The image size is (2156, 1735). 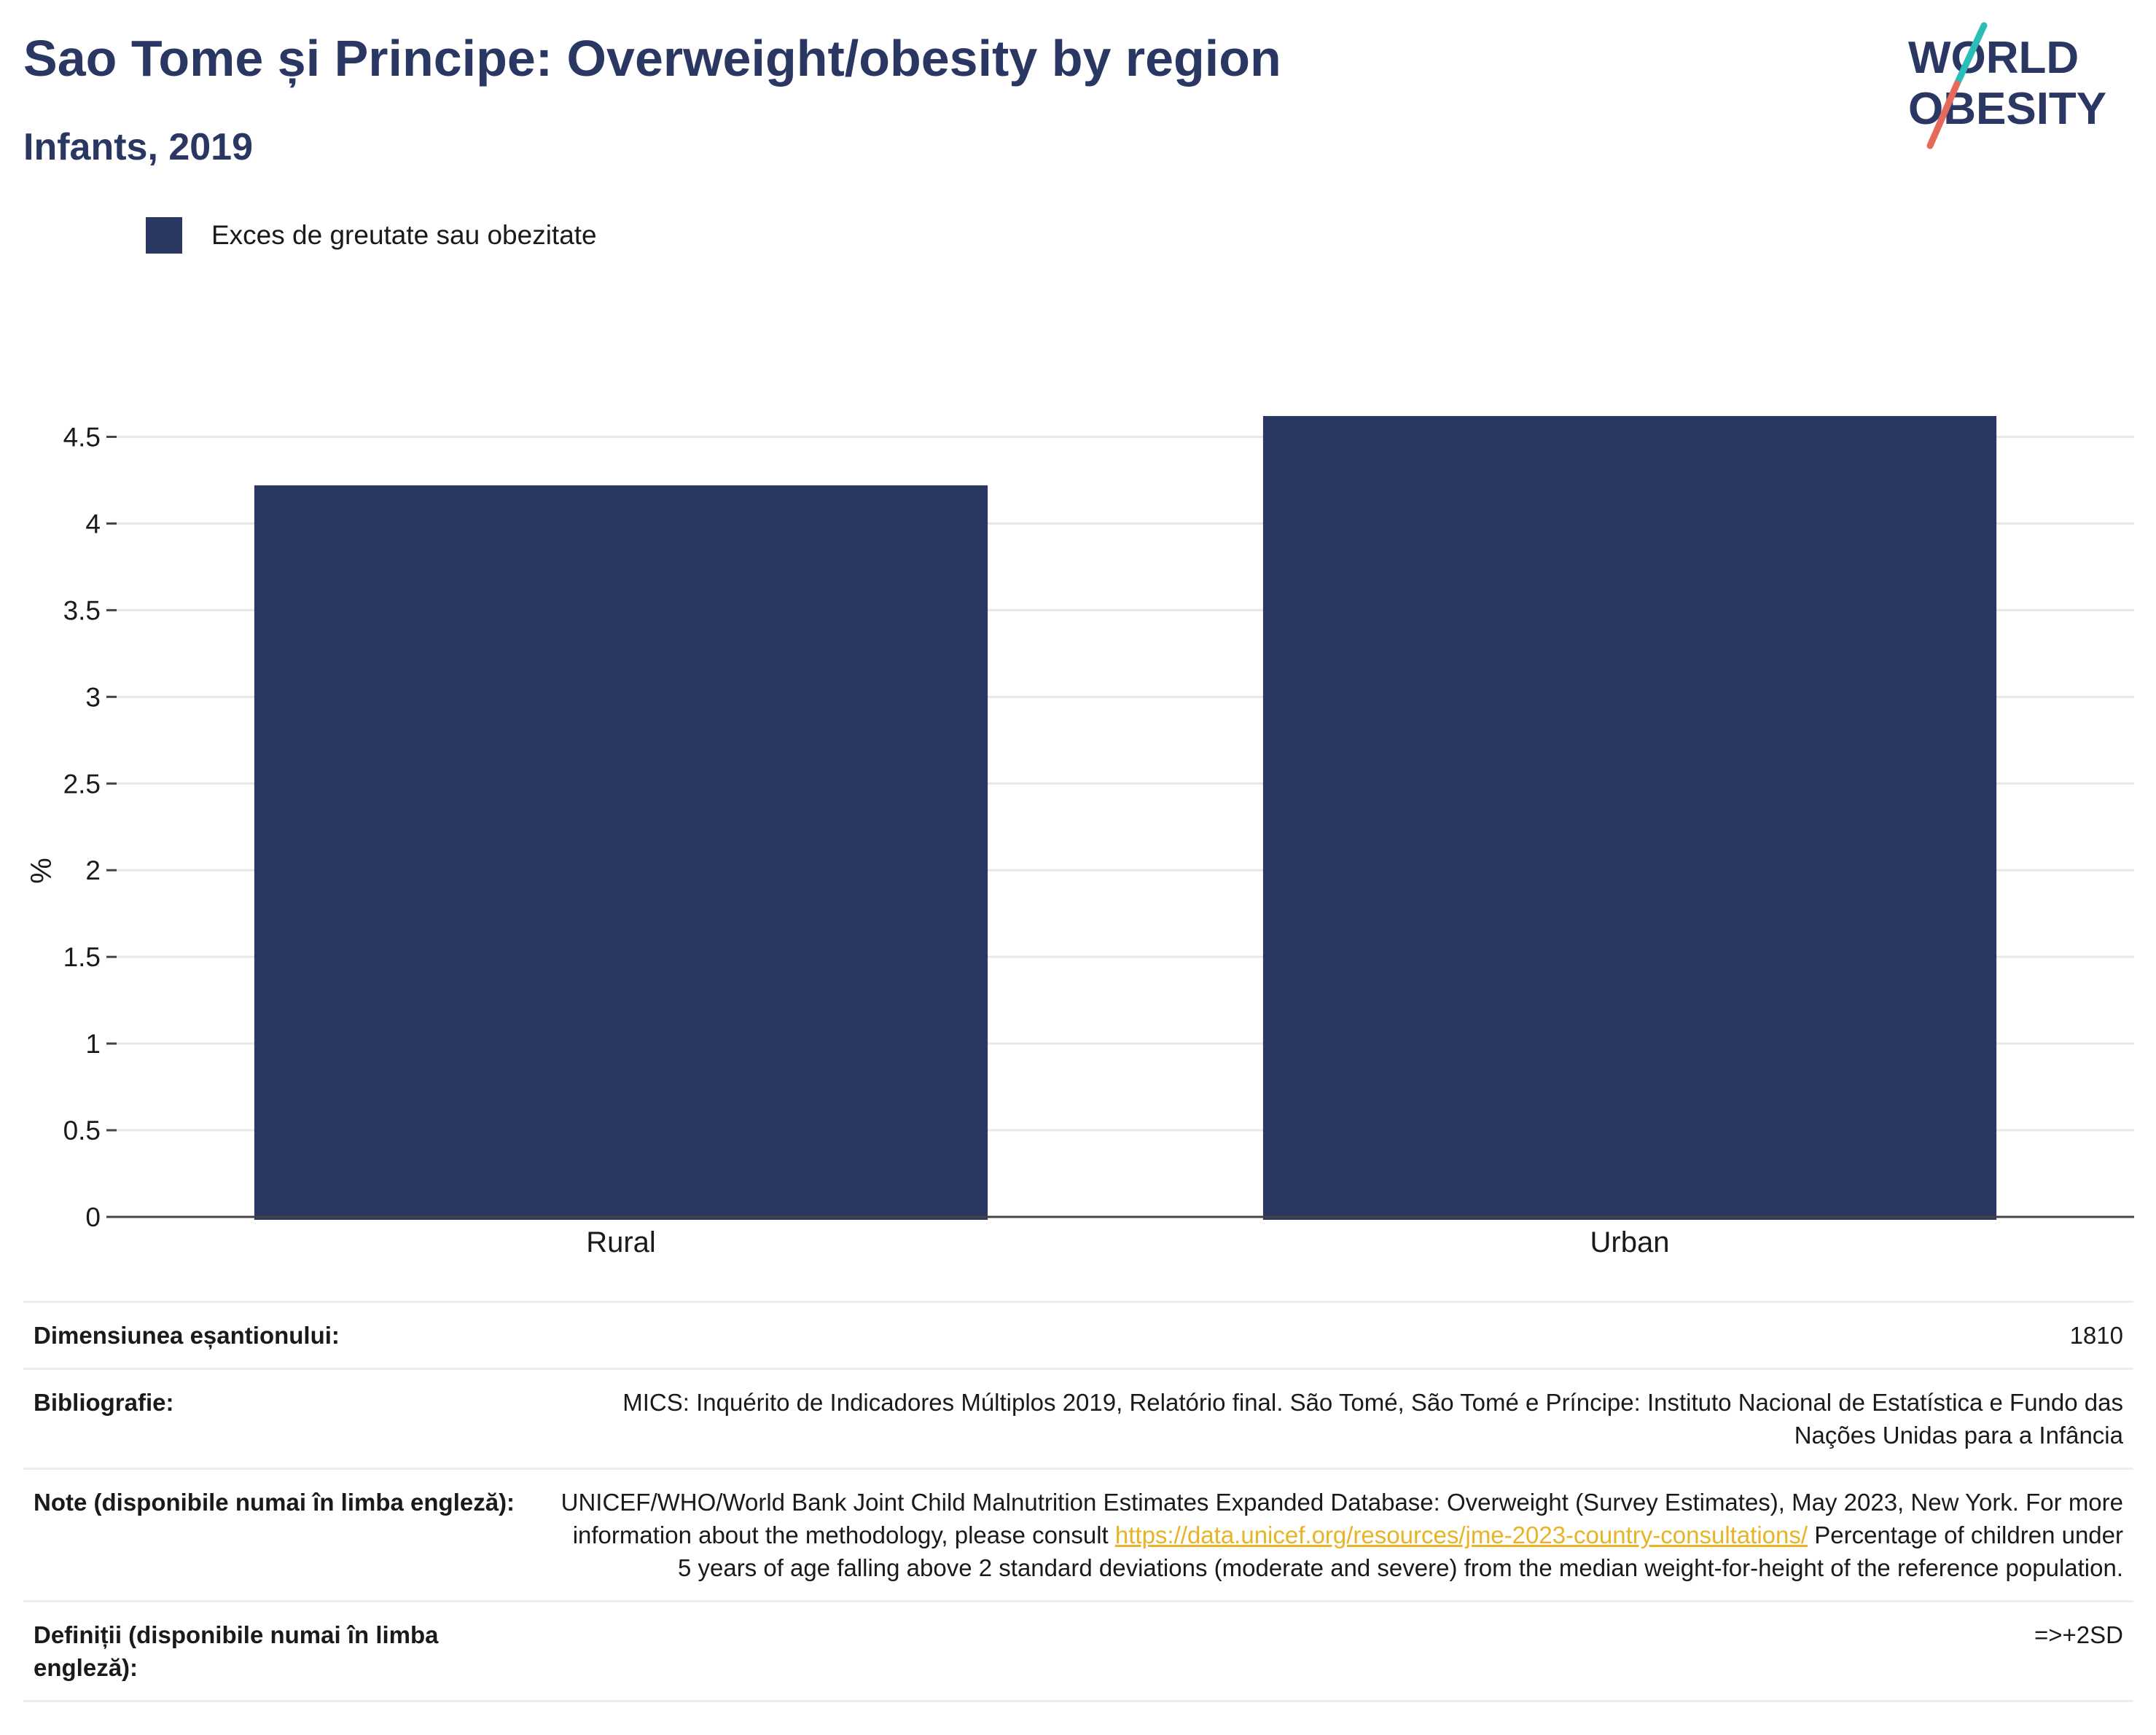 I want to click on y-tick-label: 0, so click(x=93, y=1217).